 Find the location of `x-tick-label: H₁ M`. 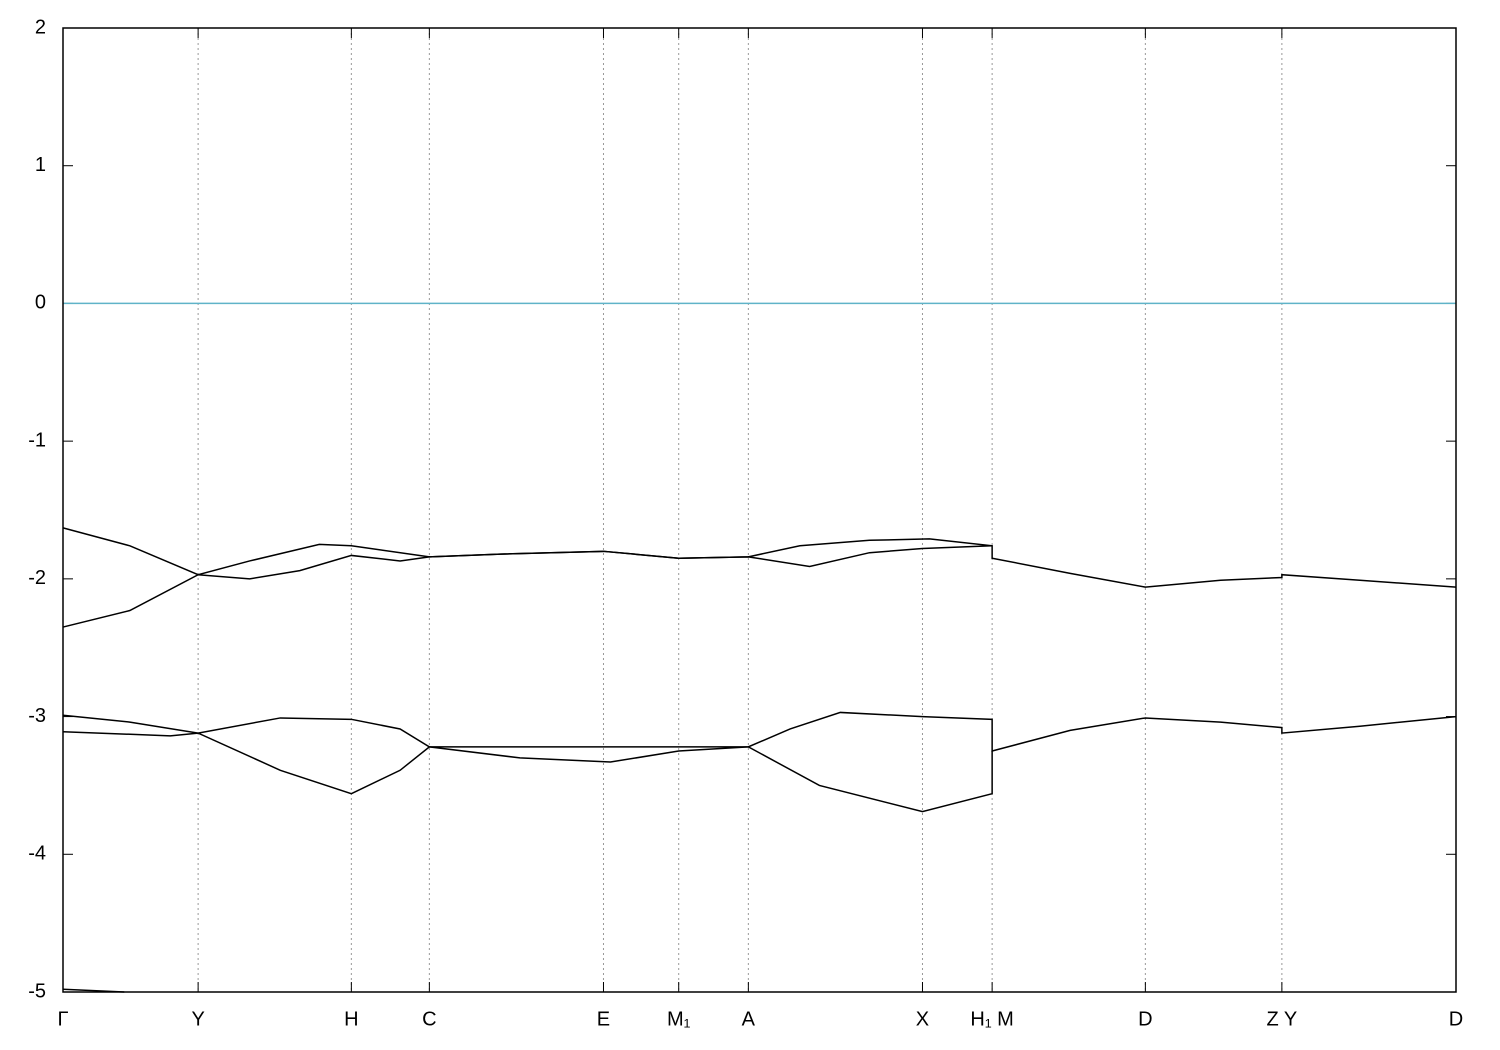

x-tick-label: H₁ M is located at coordinates (991, 1019).